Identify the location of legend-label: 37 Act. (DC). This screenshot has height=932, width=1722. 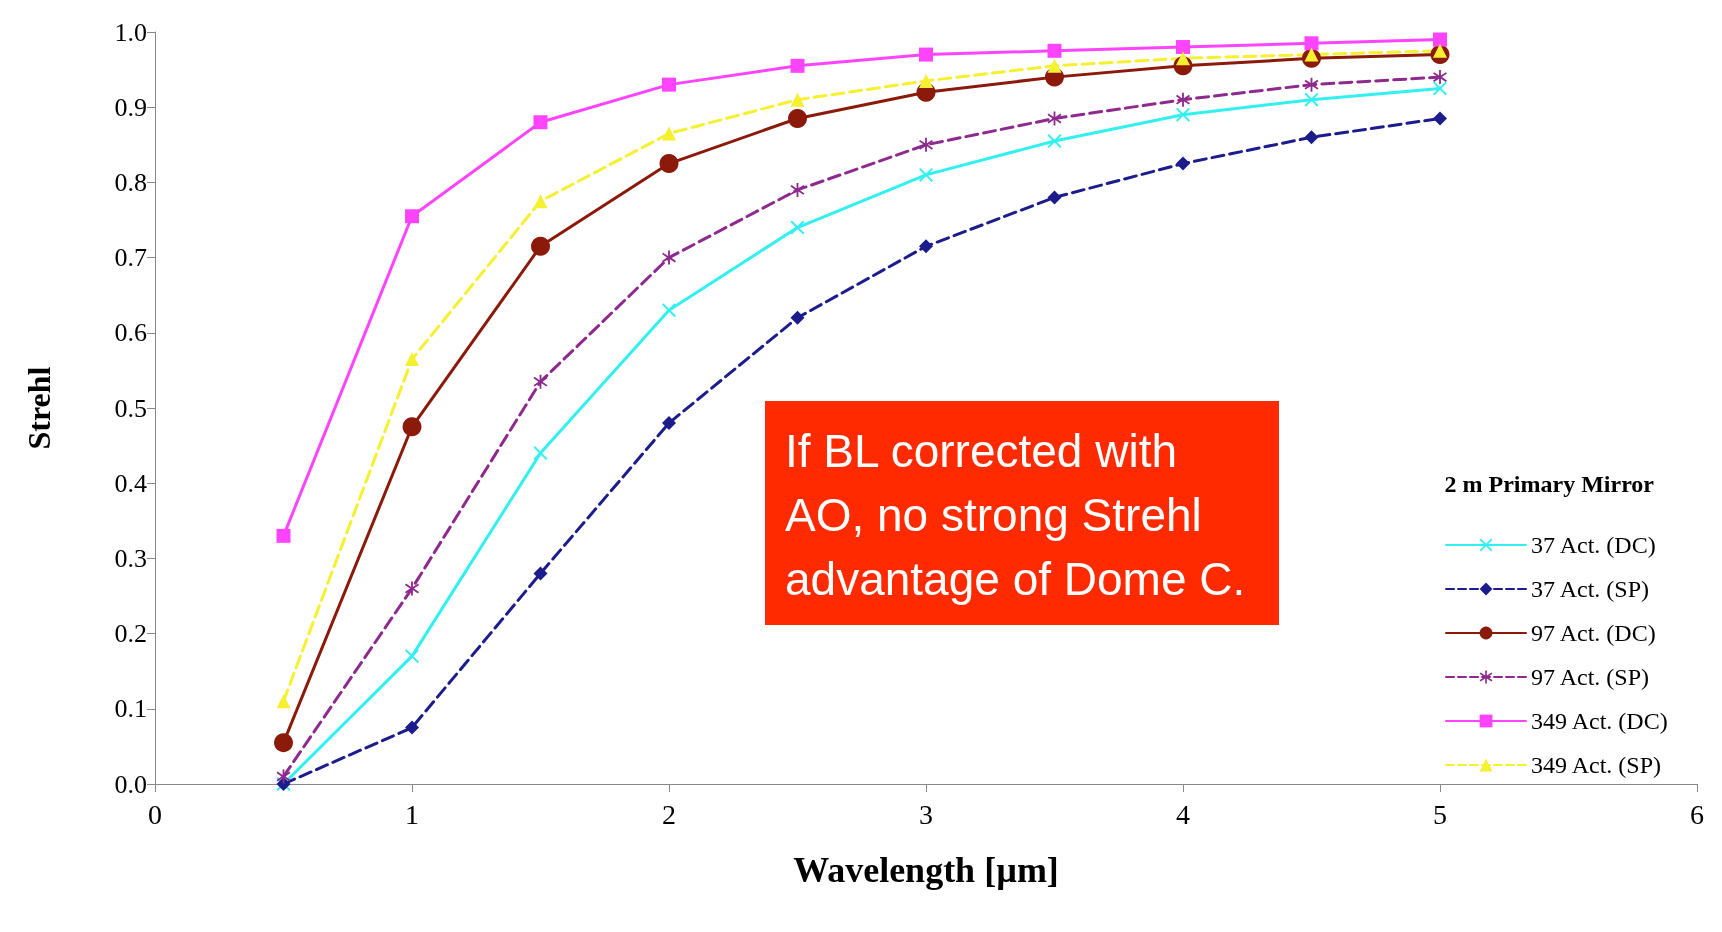
(1593, 545).